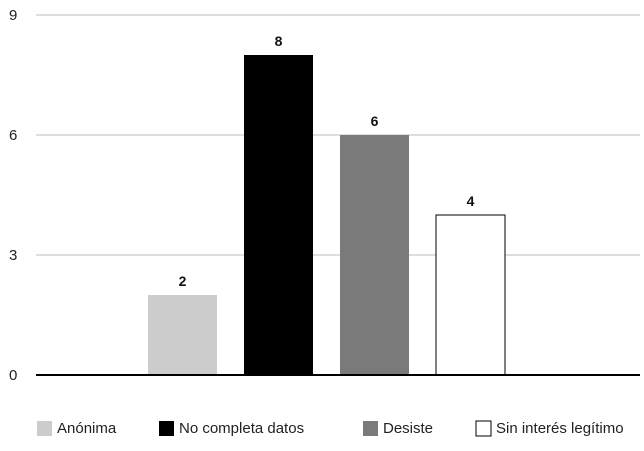  What do you see at coordinates (13, 195) in the screenshot?
I see `y-axis-ticks: 0 3 6 9` at bounding box center [13, 195].